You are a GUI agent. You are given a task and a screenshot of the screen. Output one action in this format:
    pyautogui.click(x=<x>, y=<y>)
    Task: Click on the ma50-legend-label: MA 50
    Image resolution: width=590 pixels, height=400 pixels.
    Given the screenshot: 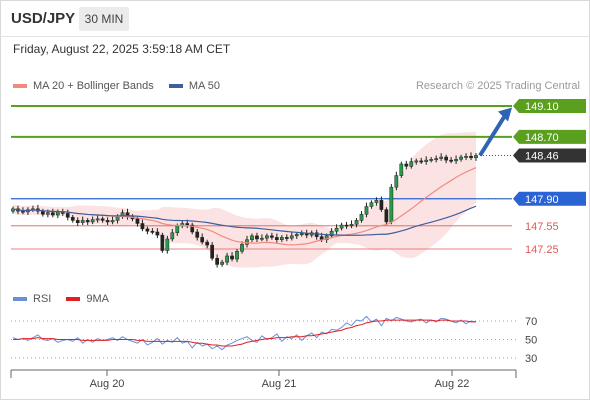 What is the action you would take?
    pyautogui.click(x=204, y=86)
    